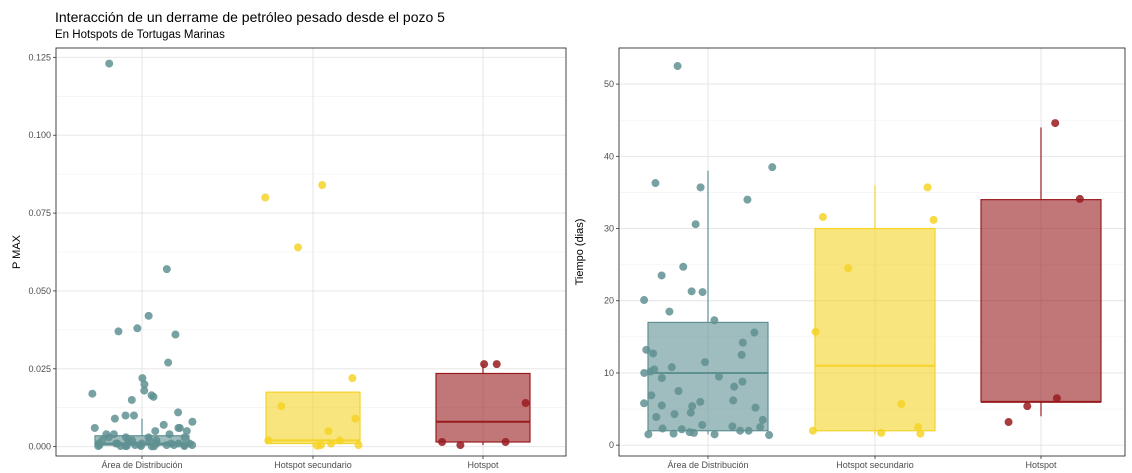  What do you see at coordinates (609, 373) in the screenshot?
I see `y-tick-label: 10` at bounding box center [609, 373].